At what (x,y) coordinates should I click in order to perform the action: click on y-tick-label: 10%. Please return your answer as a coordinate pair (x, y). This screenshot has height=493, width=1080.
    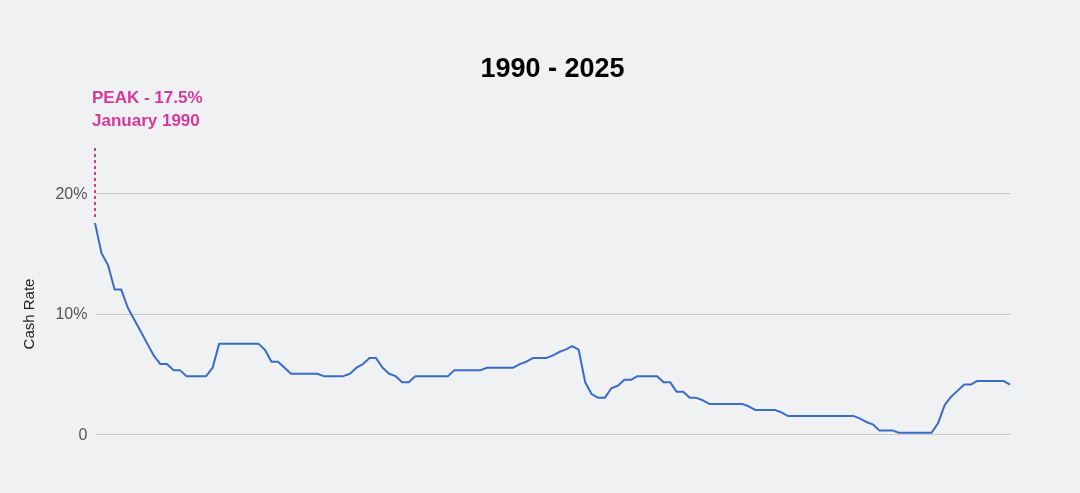
    Looking at the image, I should click on (71, 313).